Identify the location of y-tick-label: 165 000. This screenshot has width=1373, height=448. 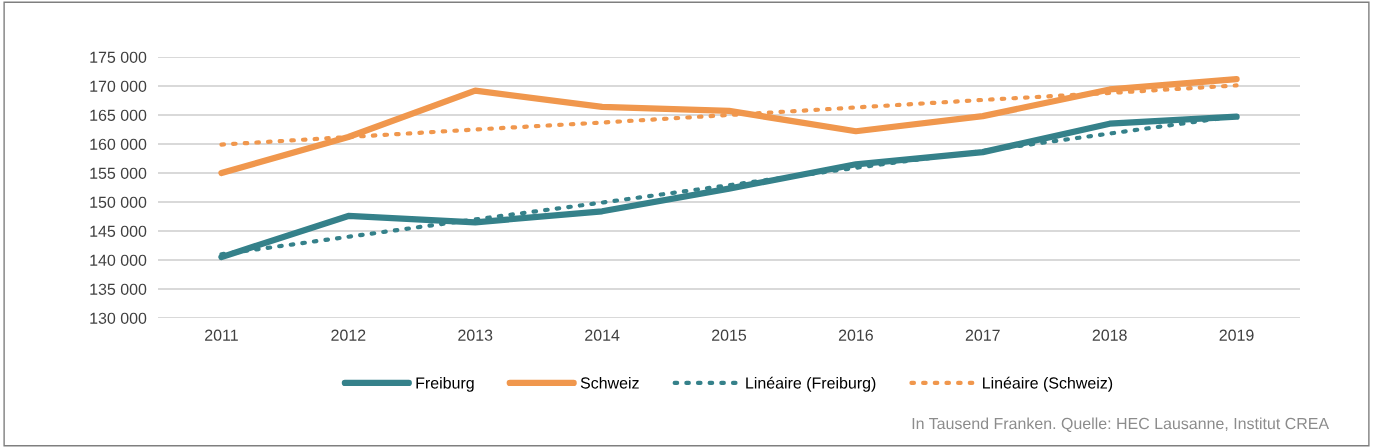
(118, 115).